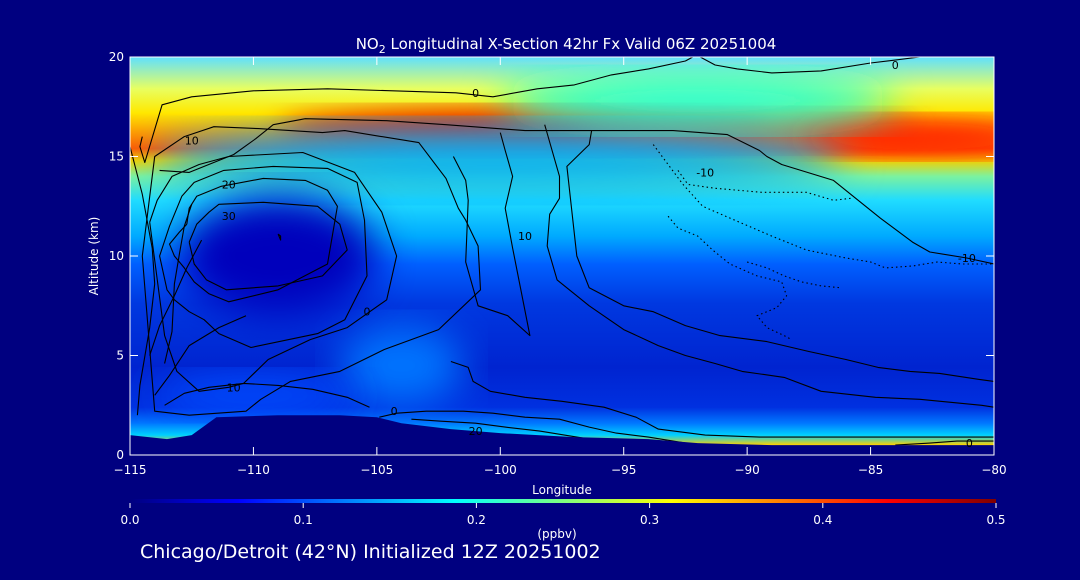 This screenshot has width=1080, height=580. Describe the element at coordinates (993, 470) in the screenshot. I see `x-tick-label: −80` at that location.